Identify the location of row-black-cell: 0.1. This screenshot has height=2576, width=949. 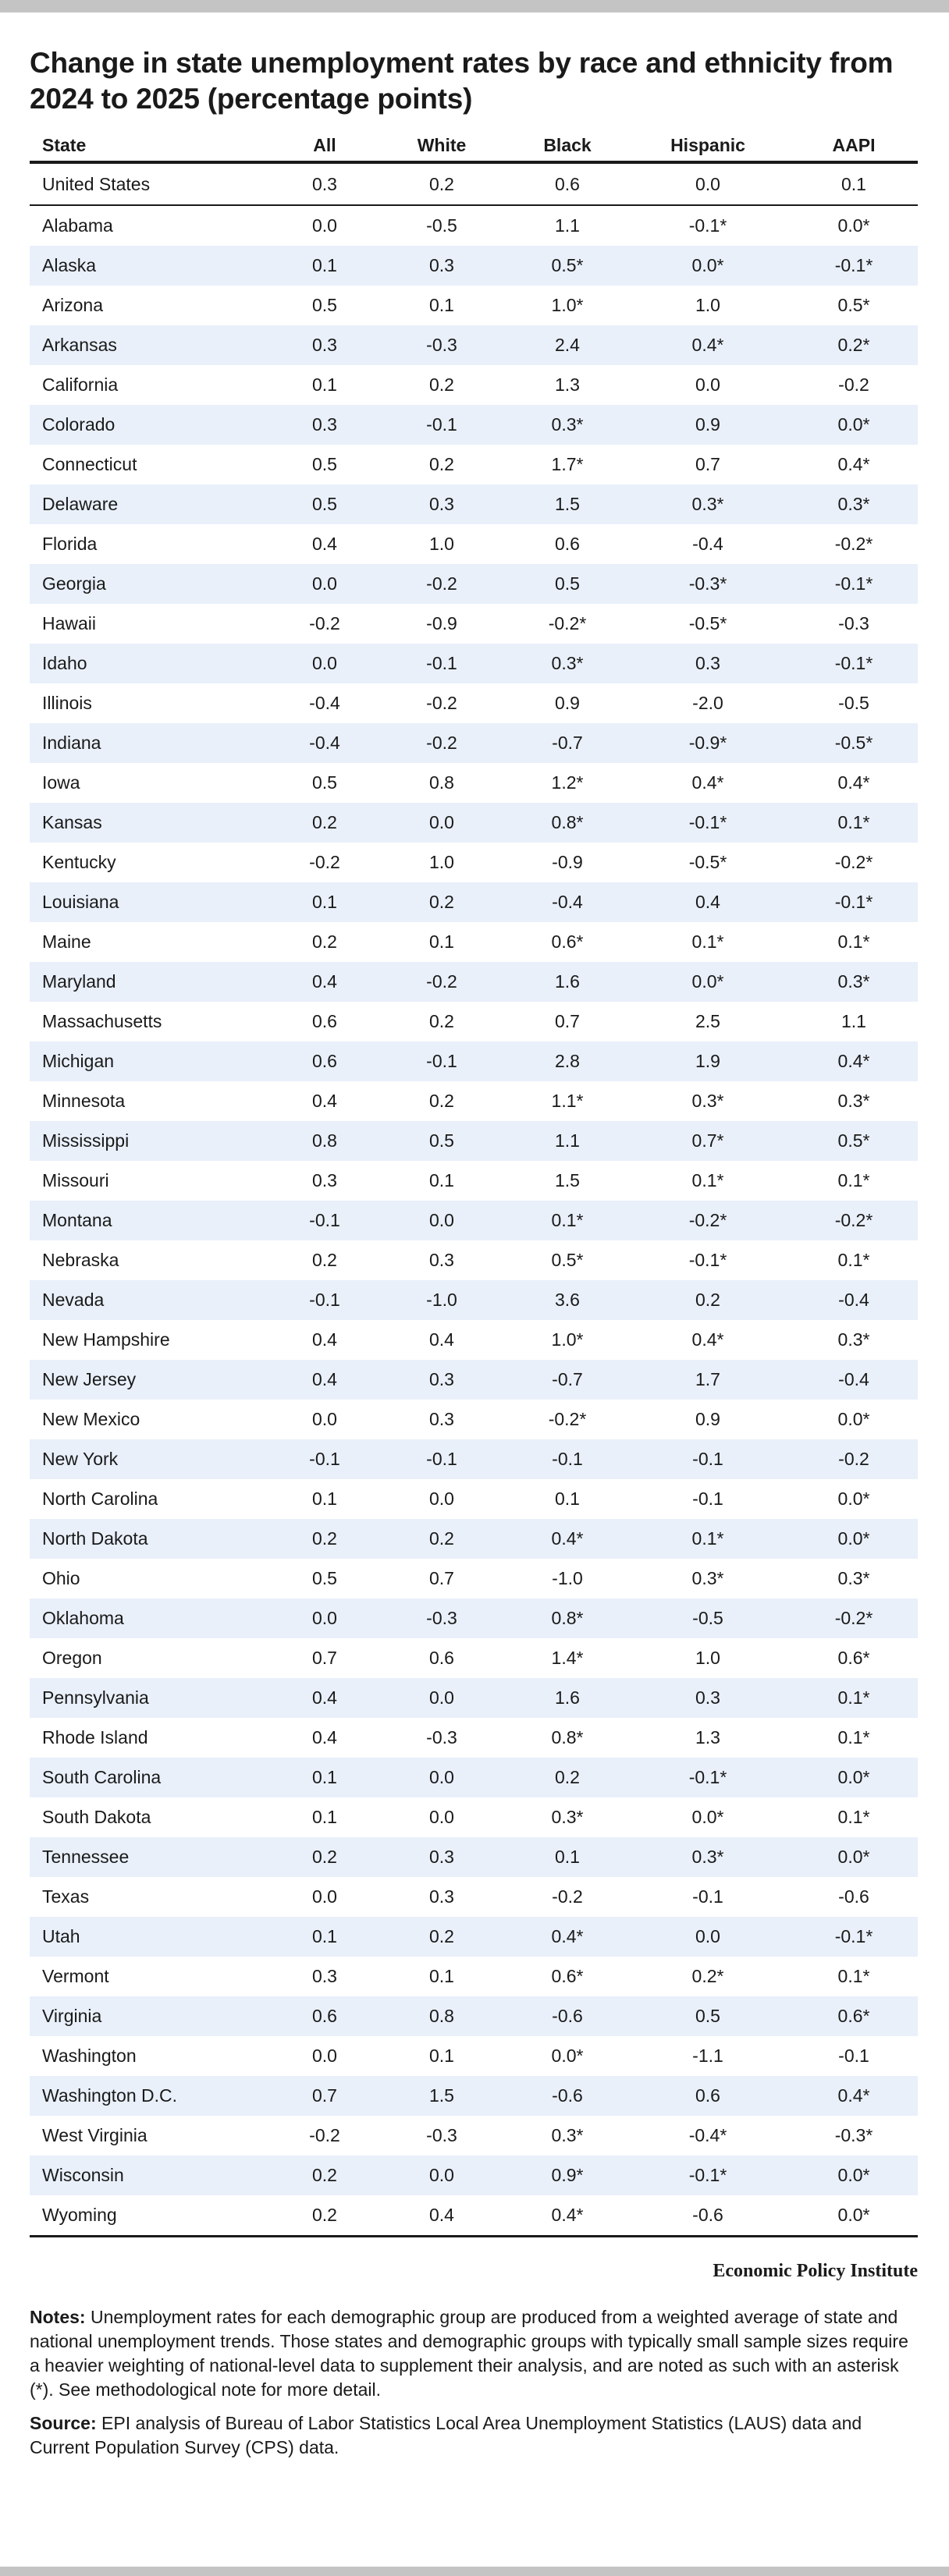
(567, 1857).